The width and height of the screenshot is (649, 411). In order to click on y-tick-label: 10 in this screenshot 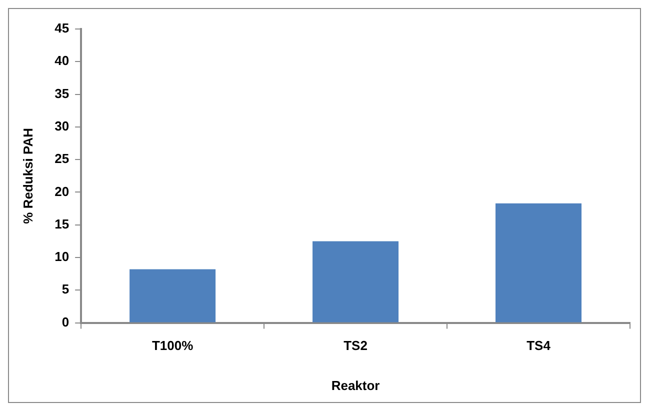, I will do `click(62, 256)`.